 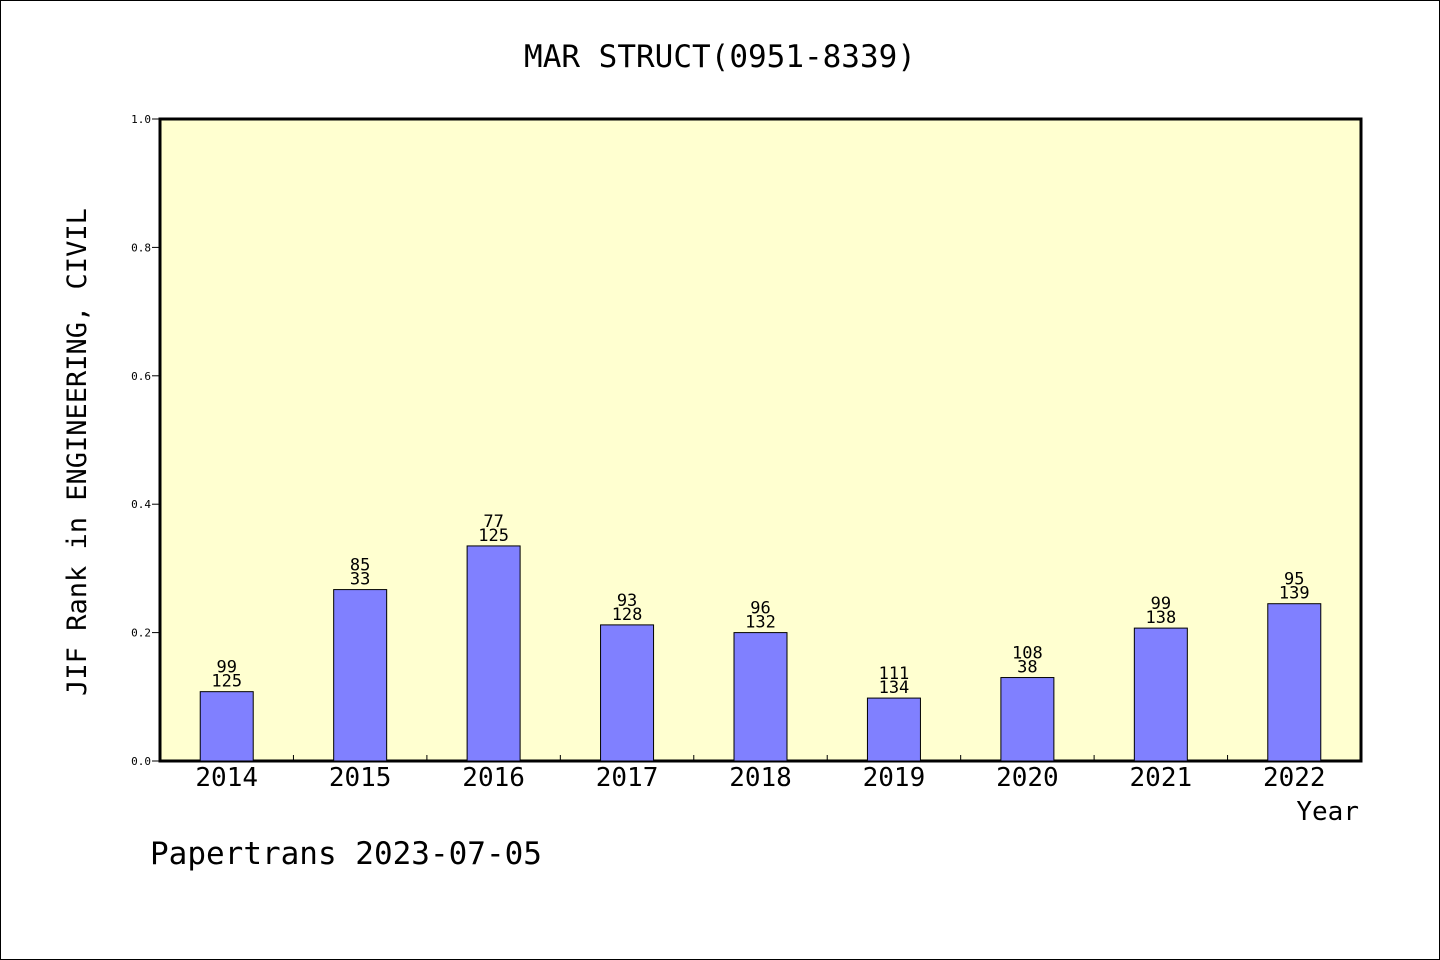 What do you see at coordinates (760, 778) in the screenshot?
I see `x-tick-label: 2018` at bounding box center [760, 778].